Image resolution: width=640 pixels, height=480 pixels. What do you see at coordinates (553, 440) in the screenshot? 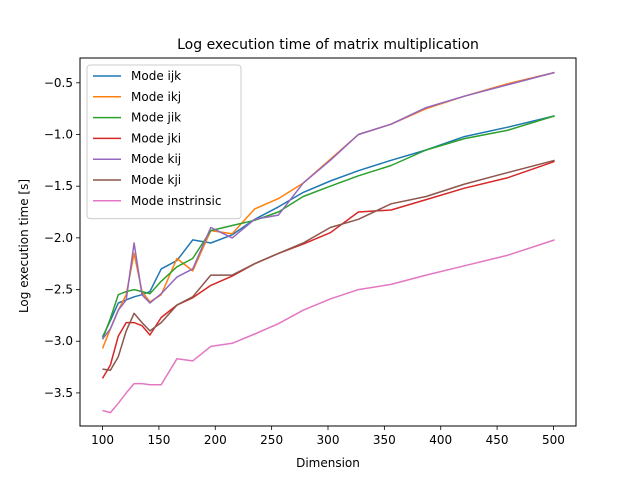
I see `x-tick-label: 500` at bounding box center [553, 440].